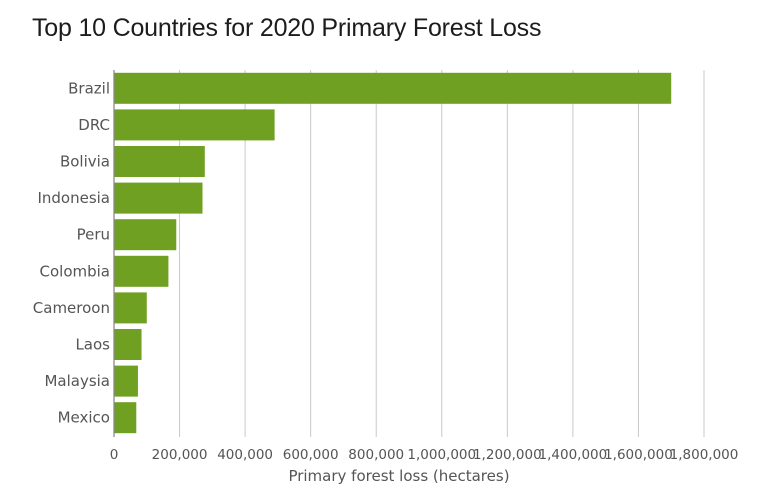 This screenshot has height=494, width=765. What do you see at coordinates (93, 235) in the screenshot?
I see `category-label-peru: Peru` at bounding box center [93, 235].